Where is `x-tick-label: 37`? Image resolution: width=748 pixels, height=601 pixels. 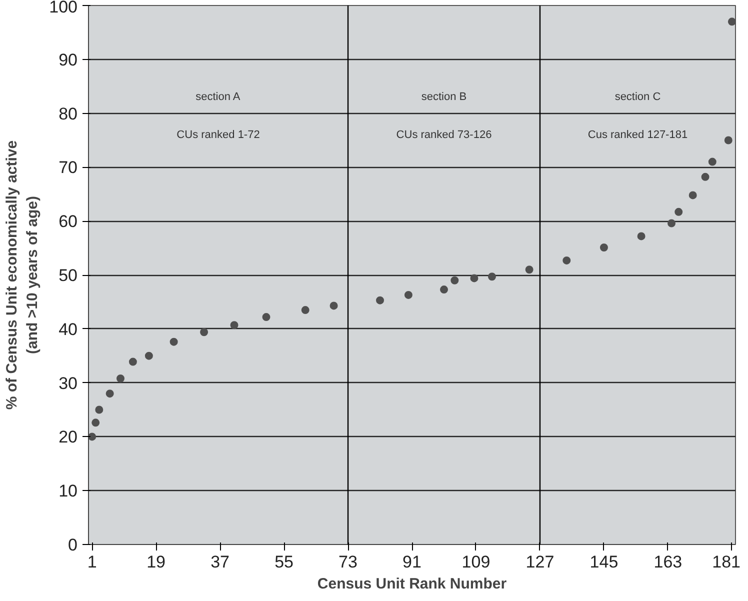
x-tick-label: 37 is located at coordinates (220, 562).